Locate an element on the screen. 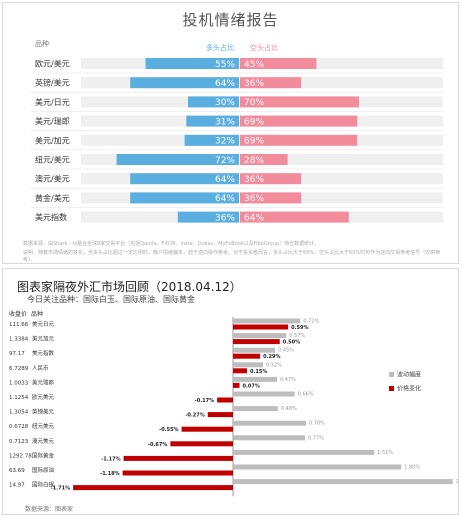 Image resolution: width=463 pixels, height=517 pixels. change-value-label: -0.55% is located at coordinates (168, 430).